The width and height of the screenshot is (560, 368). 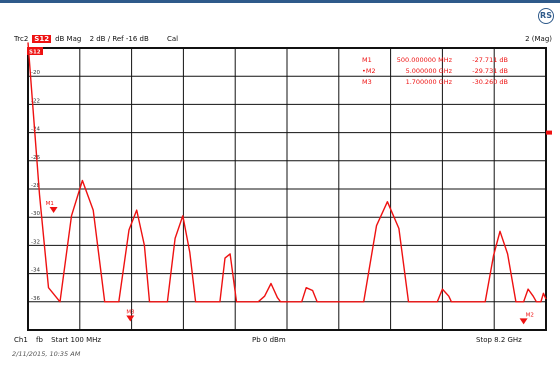 I want to click on marker-m3, so click(x=130, y=318).